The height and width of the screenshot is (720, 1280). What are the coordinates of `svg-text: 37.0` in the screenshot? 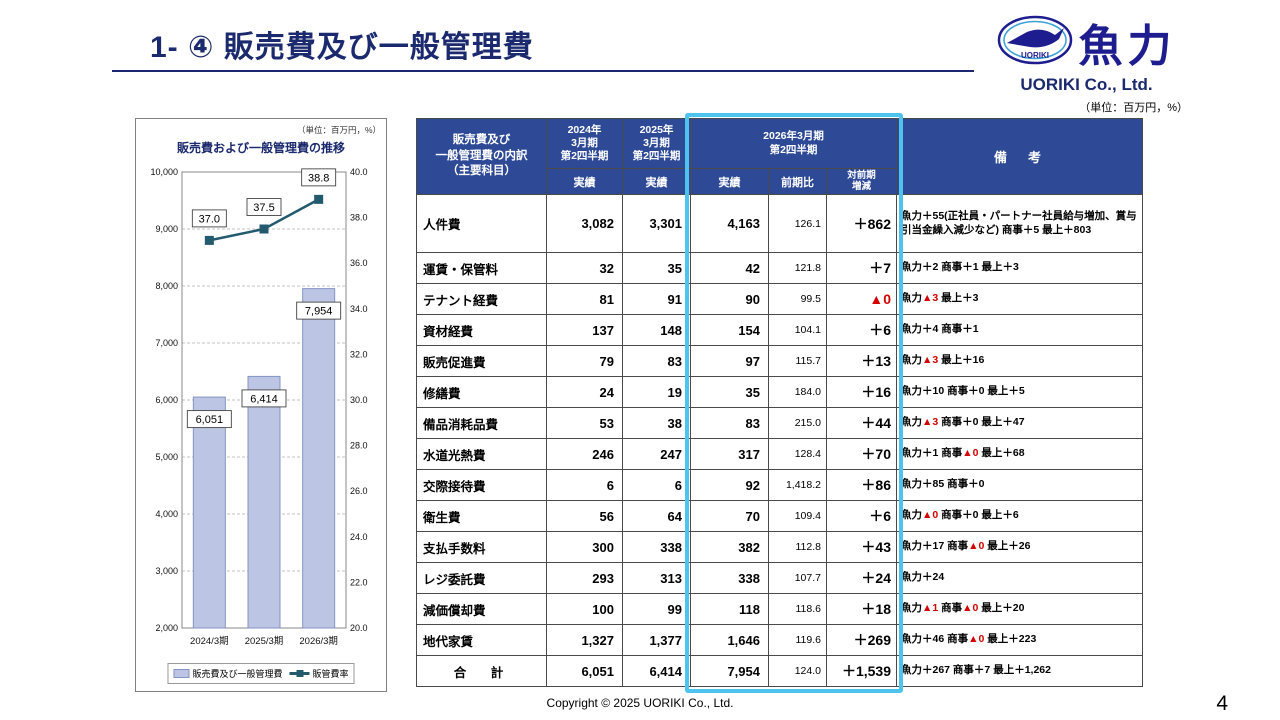 It's located at (209, 219).